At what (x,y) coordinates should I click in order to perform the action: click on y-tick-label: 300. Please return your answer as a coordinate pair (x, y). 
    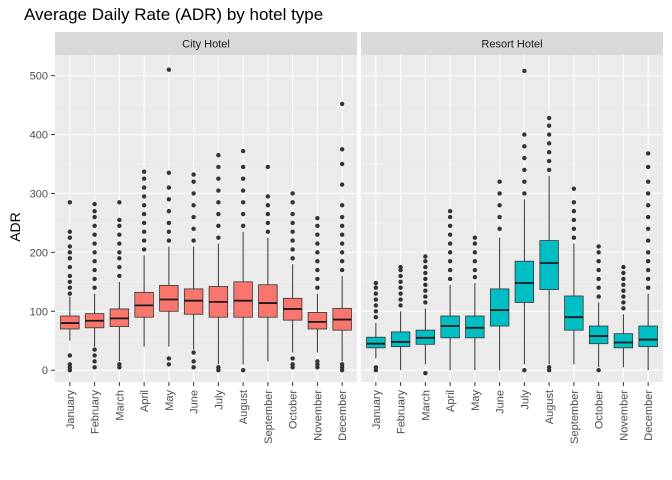
    Looking at the image, I should click on (39, 194).